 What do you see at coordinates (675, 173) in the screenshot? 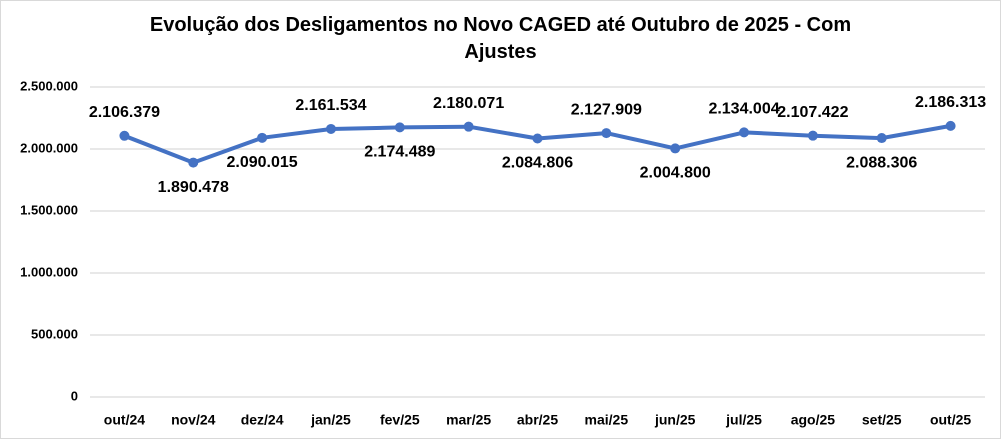
I see `data-point-label: 2.004.800` at bounding box center [675, 173].